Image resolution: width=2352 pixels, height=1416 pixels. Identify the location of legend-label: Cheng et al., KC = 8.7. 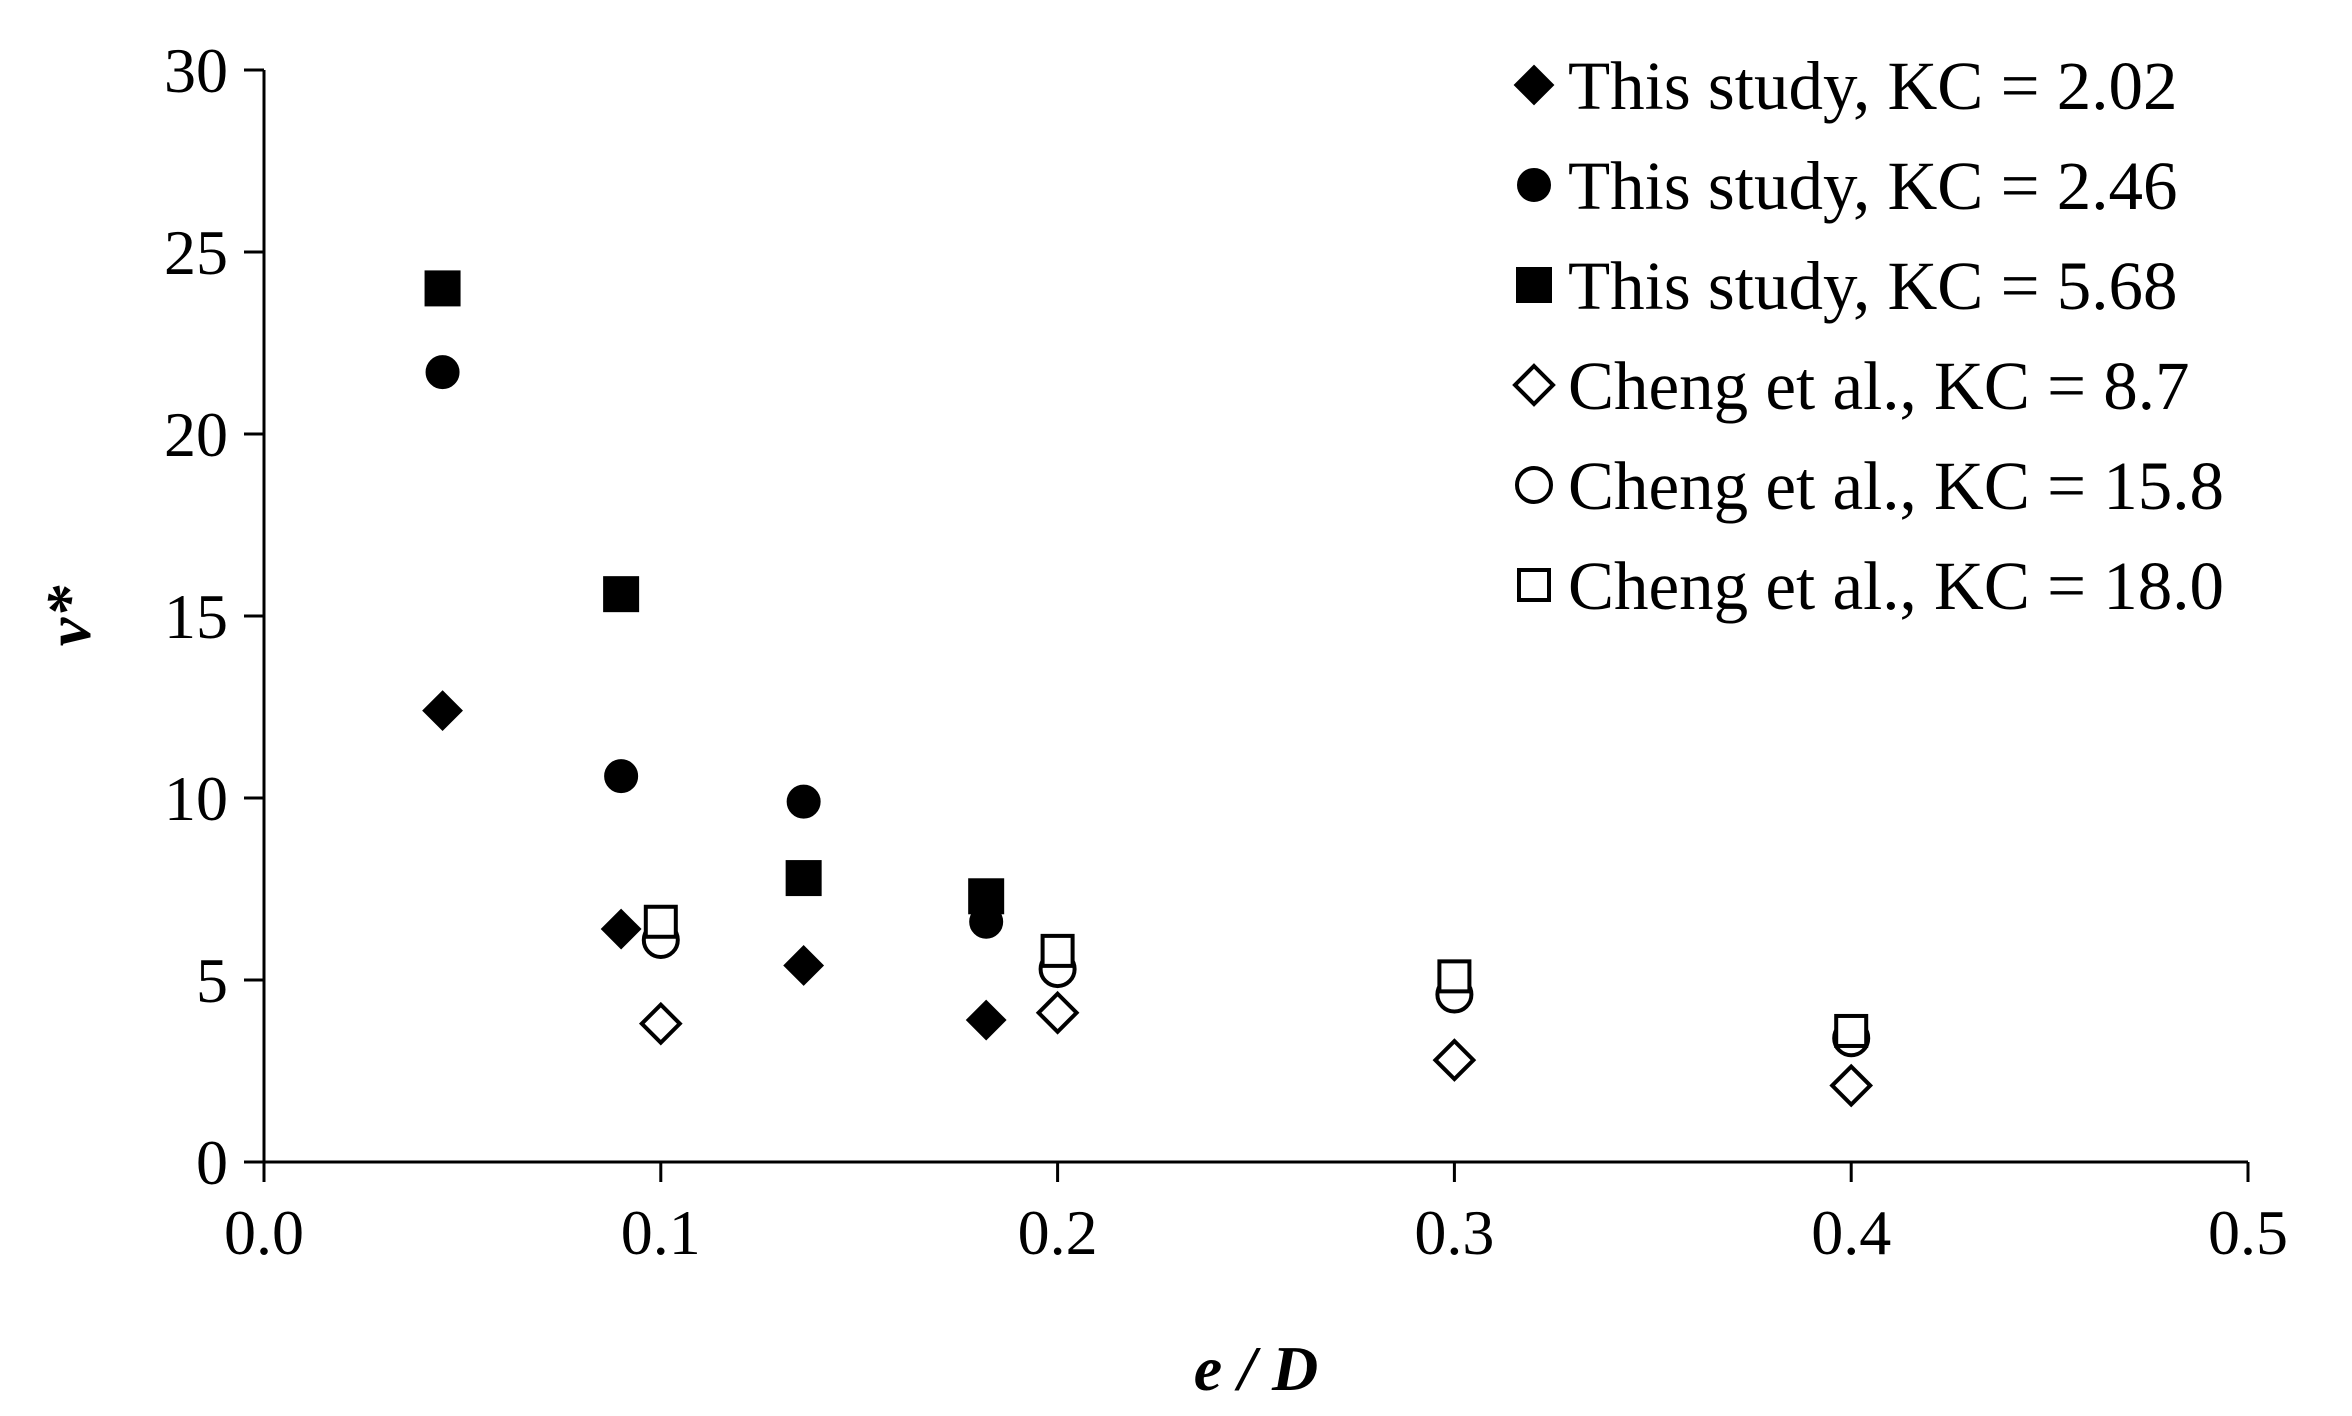
(1879, 386).